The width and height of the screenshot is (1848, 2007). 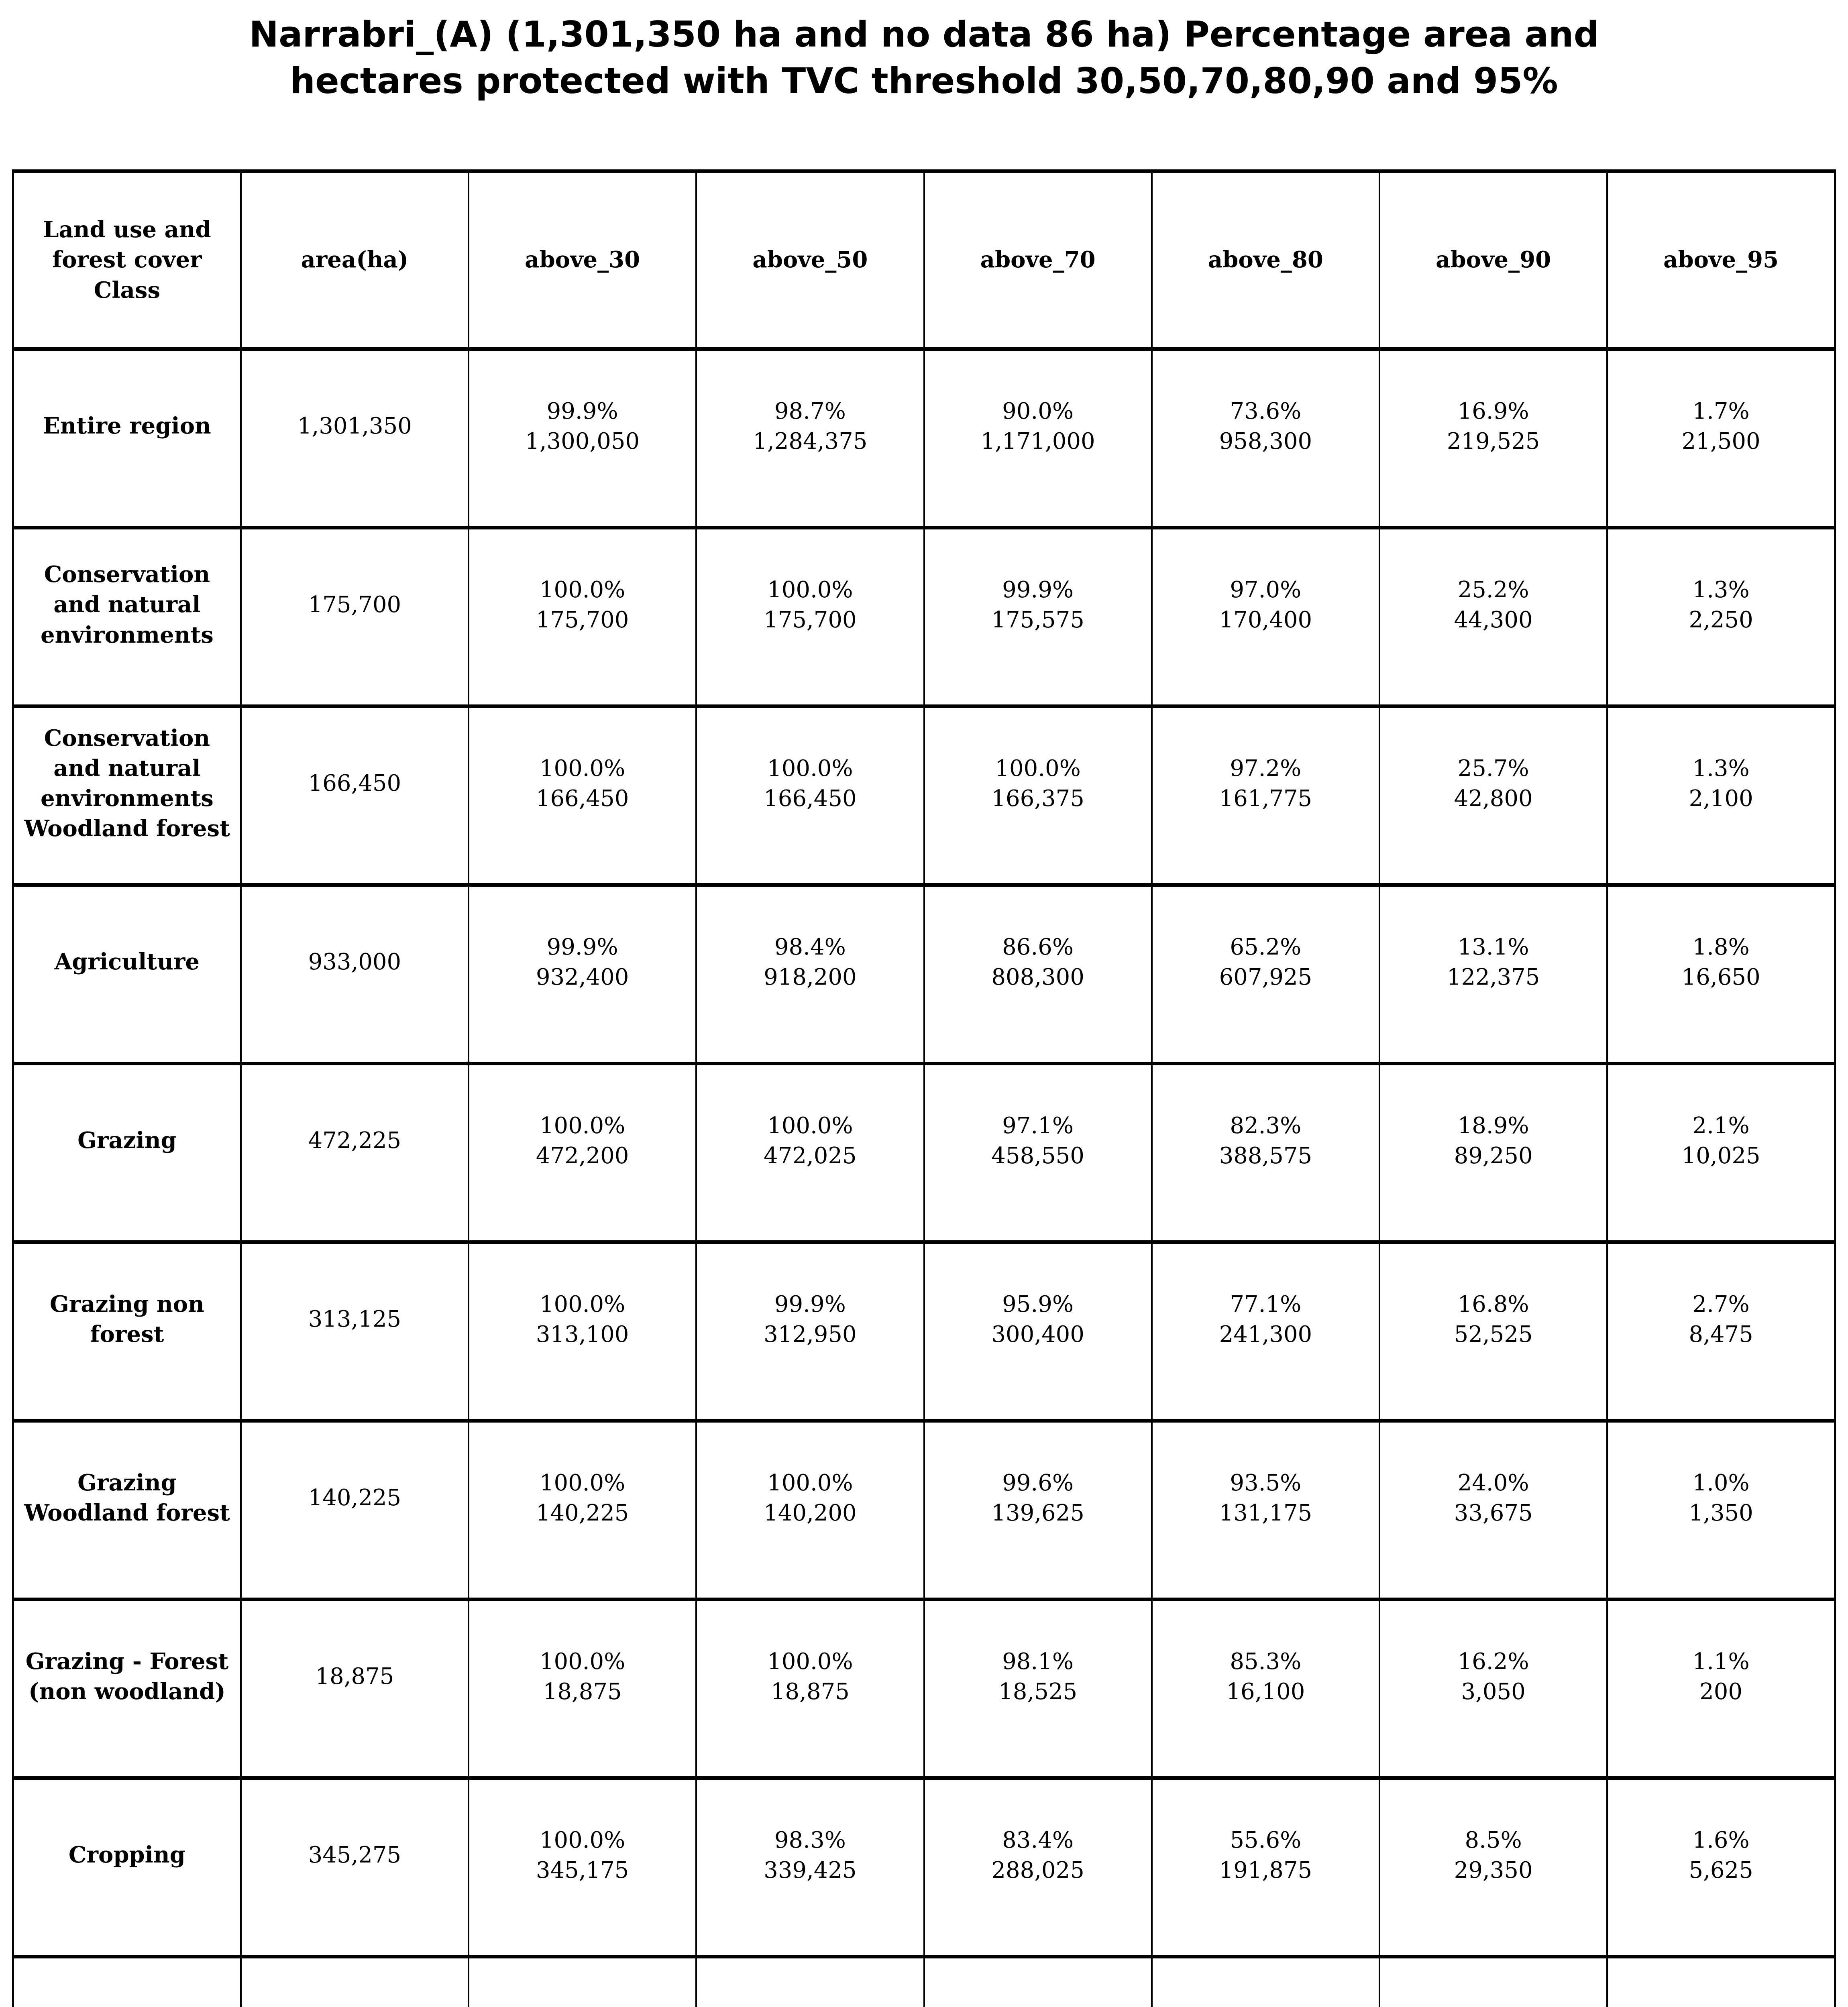 What do you see at coordinates (1493, 2005) in the screenshot?
I see `percent-value: 3.3%` at bounding box center [1493, 2005].